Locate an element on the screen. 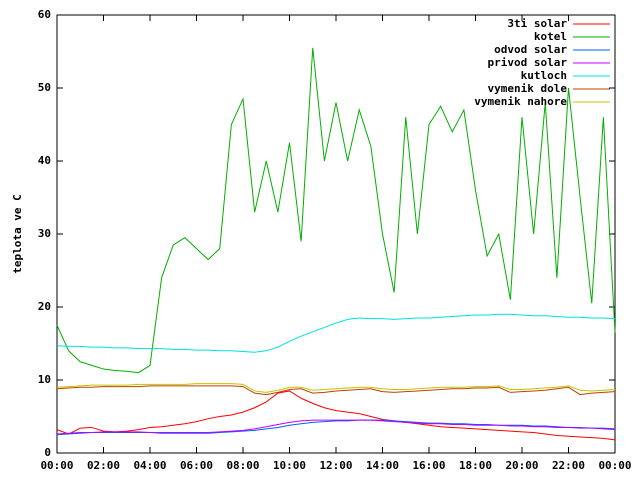  x-tick-label: 06:00 is located at coordinates (196, 465).